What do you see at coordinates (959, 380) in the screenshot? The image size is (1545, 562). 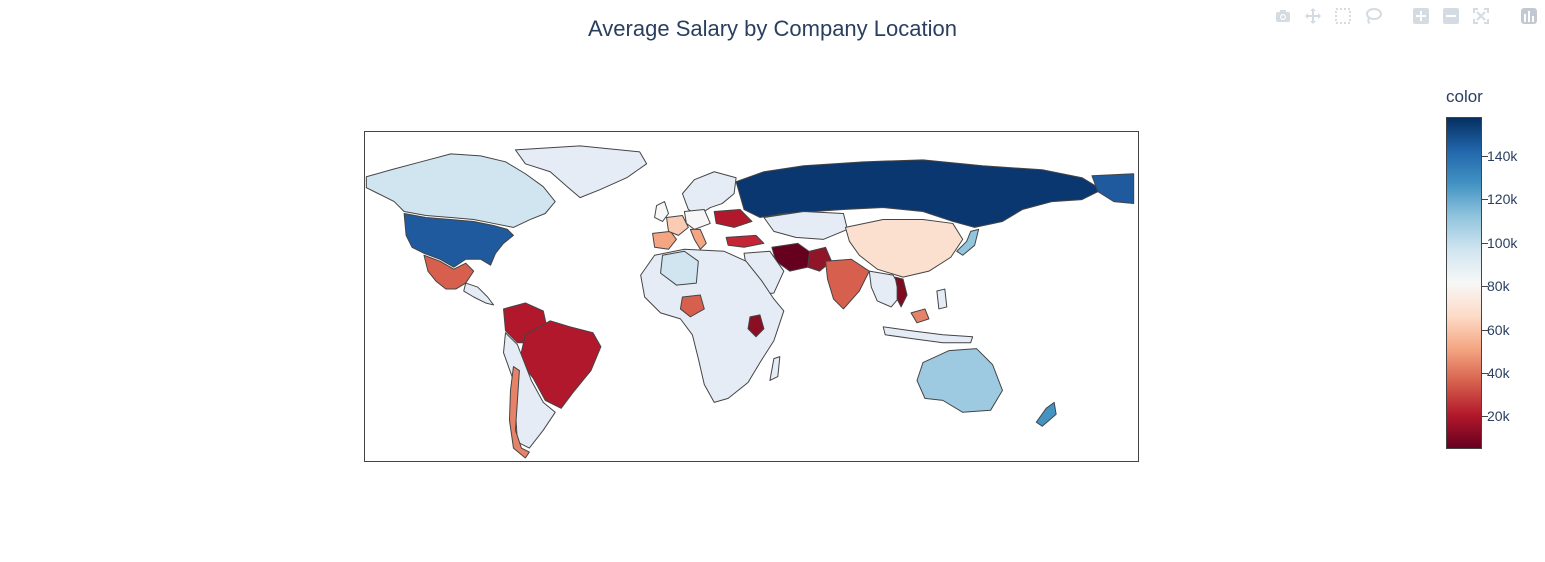 I see `country-australia` at bounding box center [959, 380].